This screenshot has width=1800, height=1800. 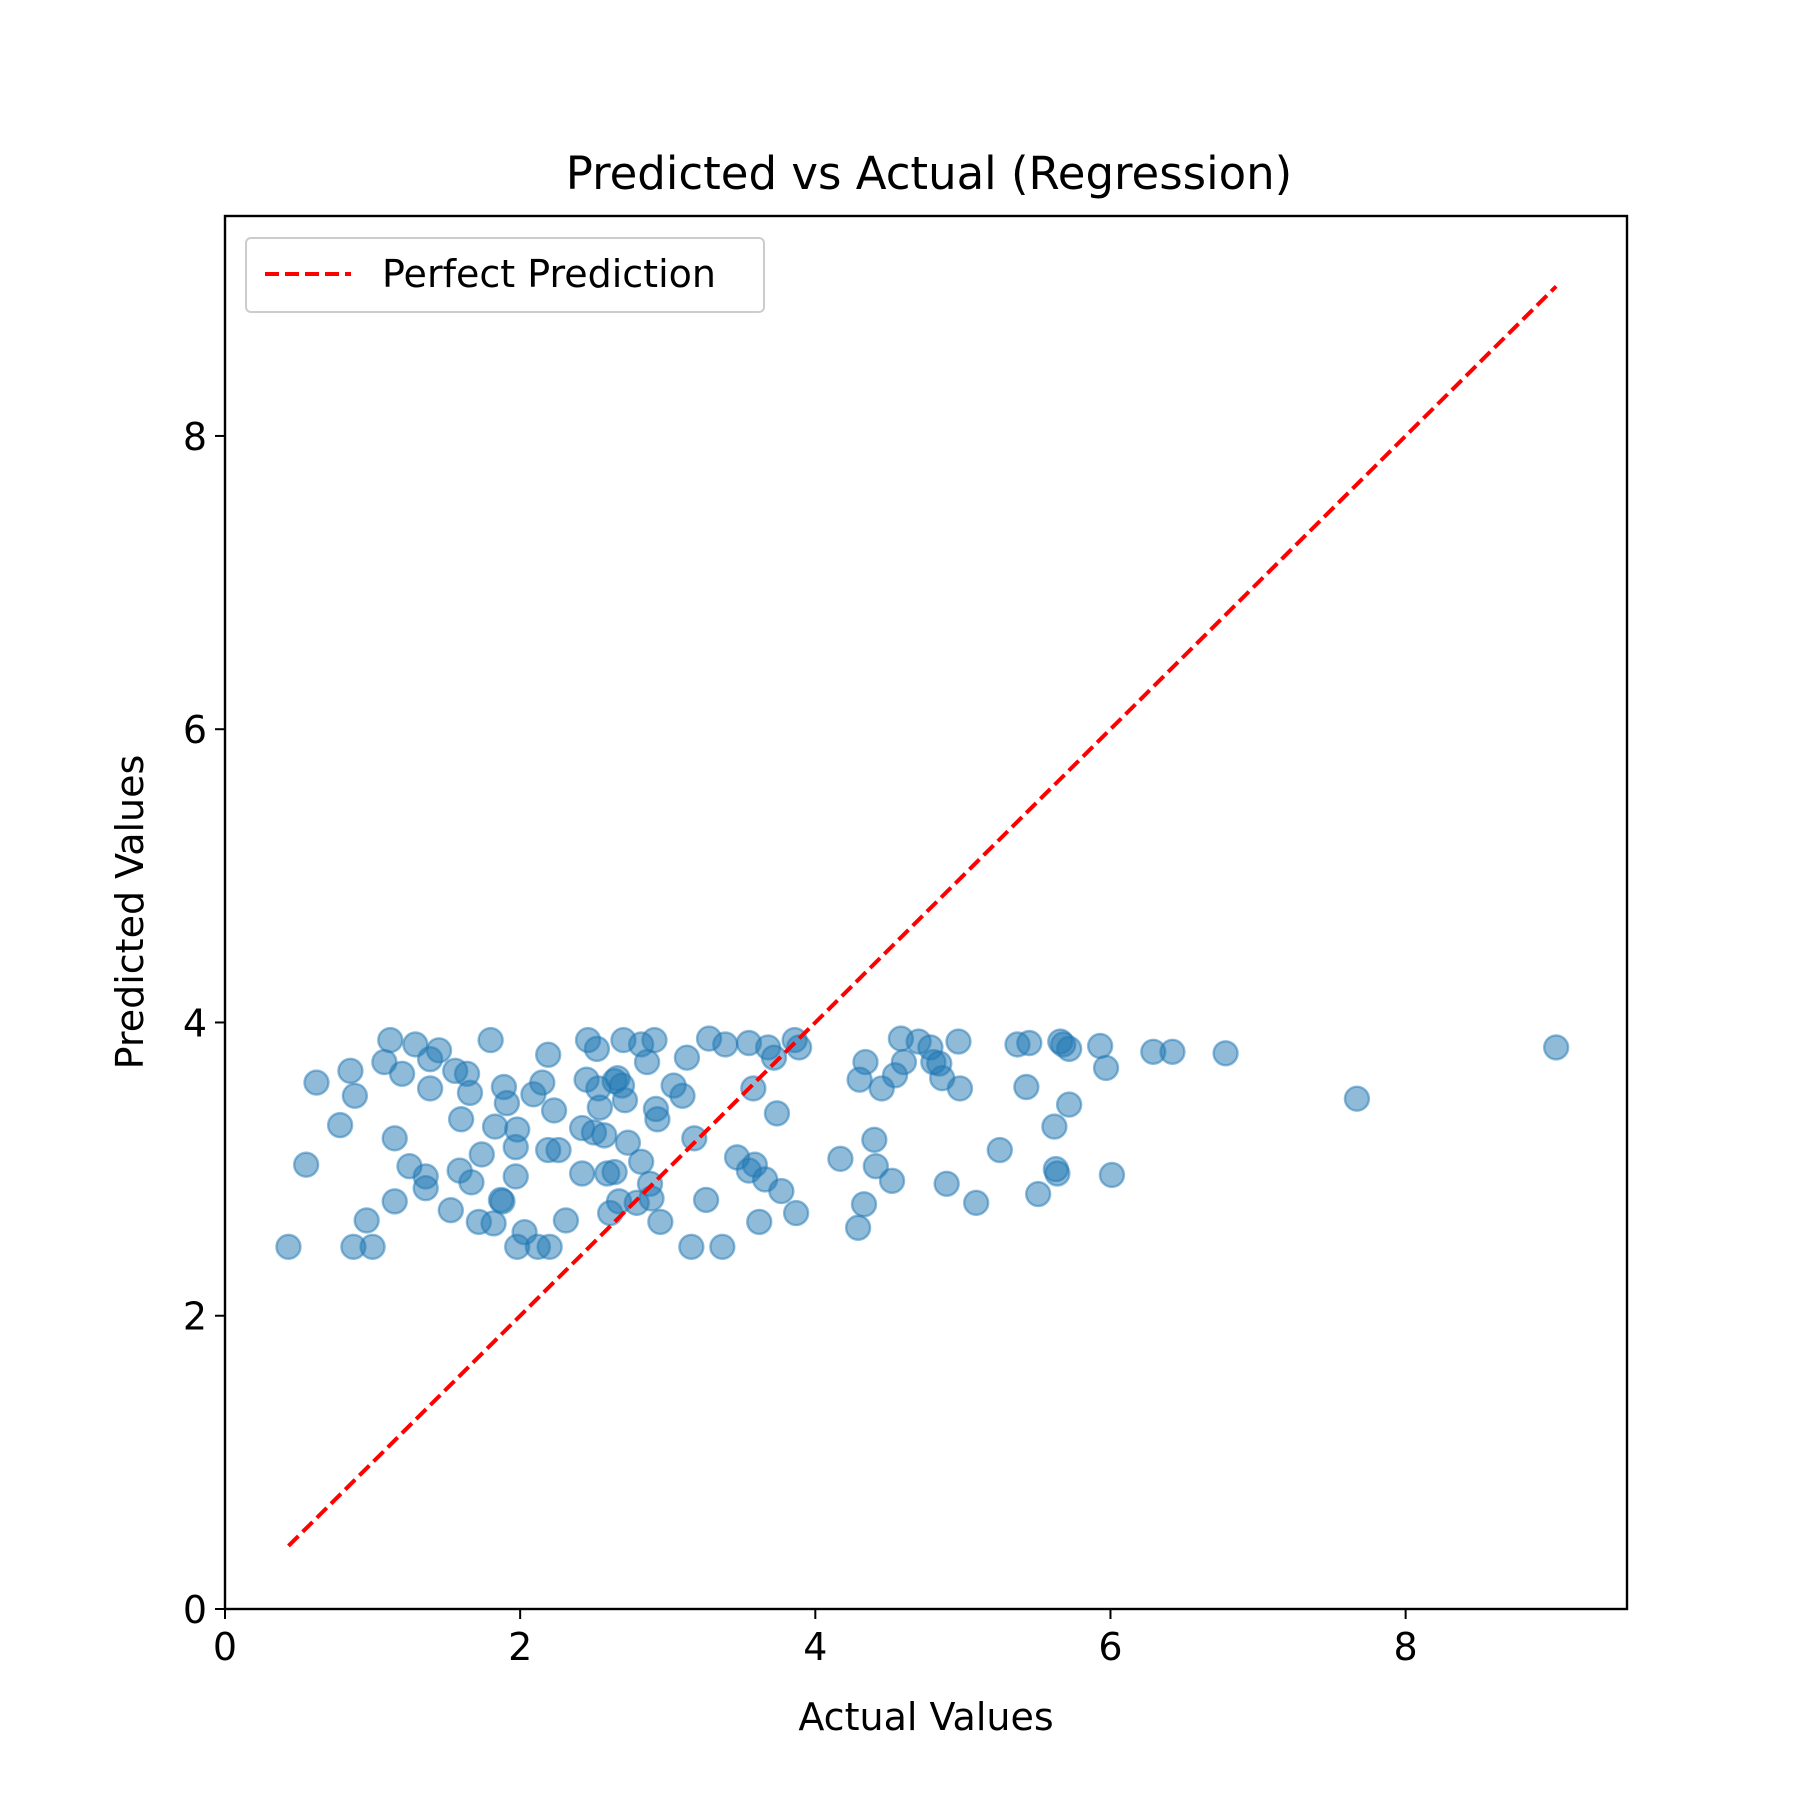 I want to click on y-tick-label: 2, so click(x=195, y=1317).